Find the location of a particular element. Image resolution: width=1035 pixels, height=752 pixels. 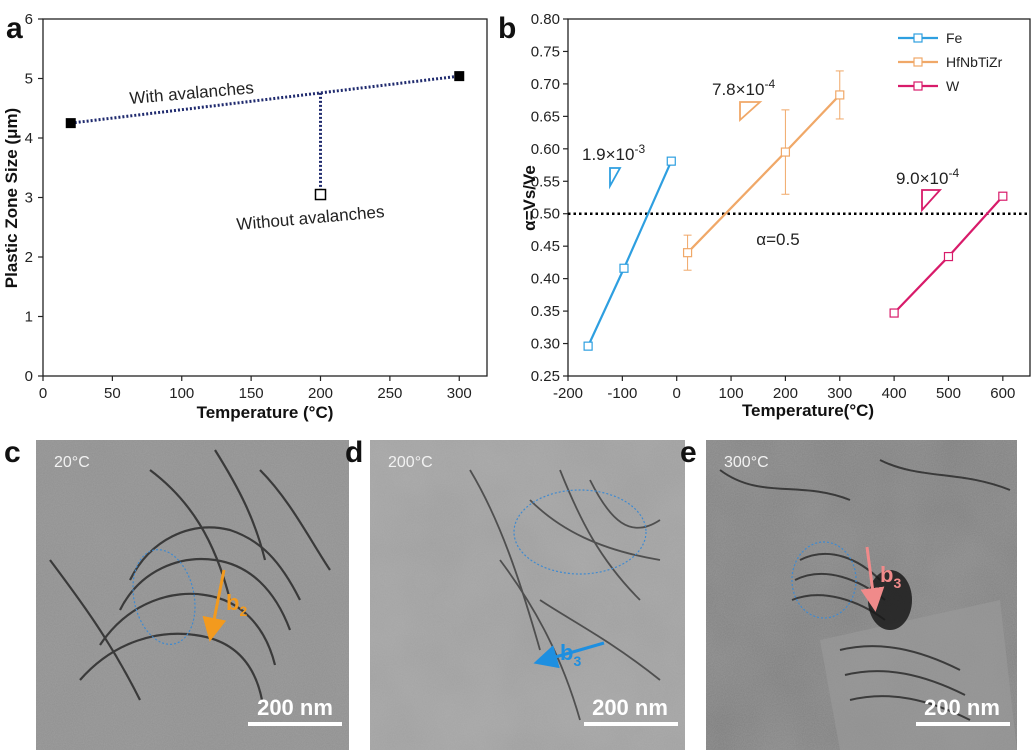

panel-e-micrograph: e b3 300°C 200 nm is located at coordinates (848, 593).